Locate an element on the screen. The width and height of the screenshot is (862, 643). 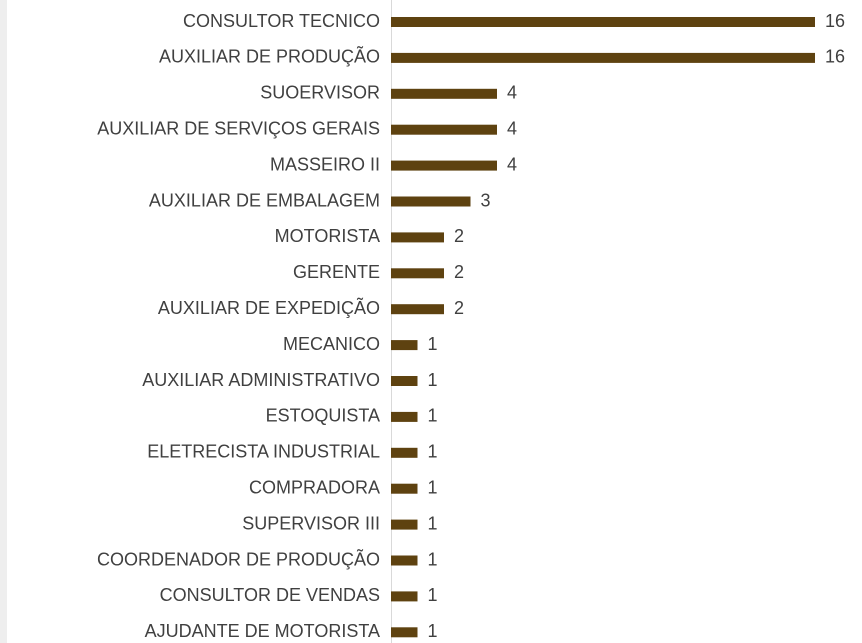
category-label: MECANICO is located at coordinates (331, 344).